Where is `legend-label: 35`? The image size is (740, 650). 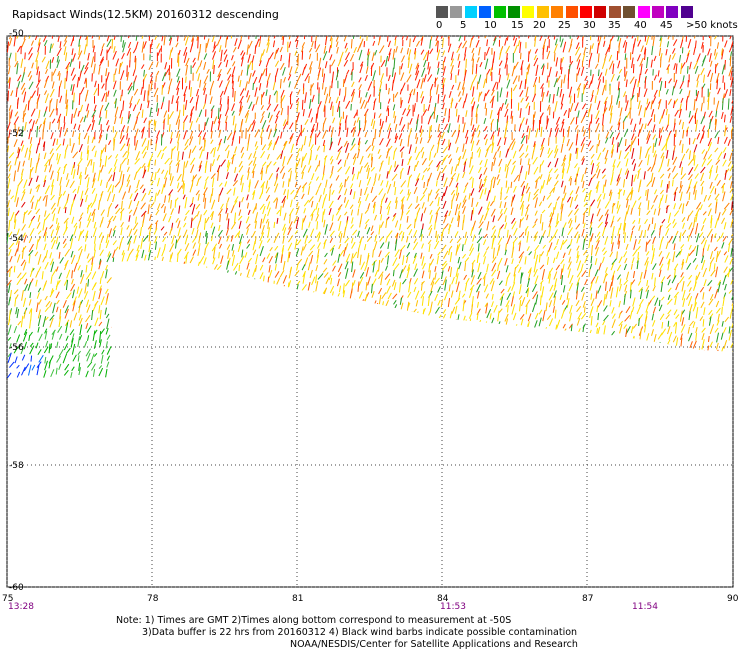
legend-label: 35 is located at coordinates (614, 25).